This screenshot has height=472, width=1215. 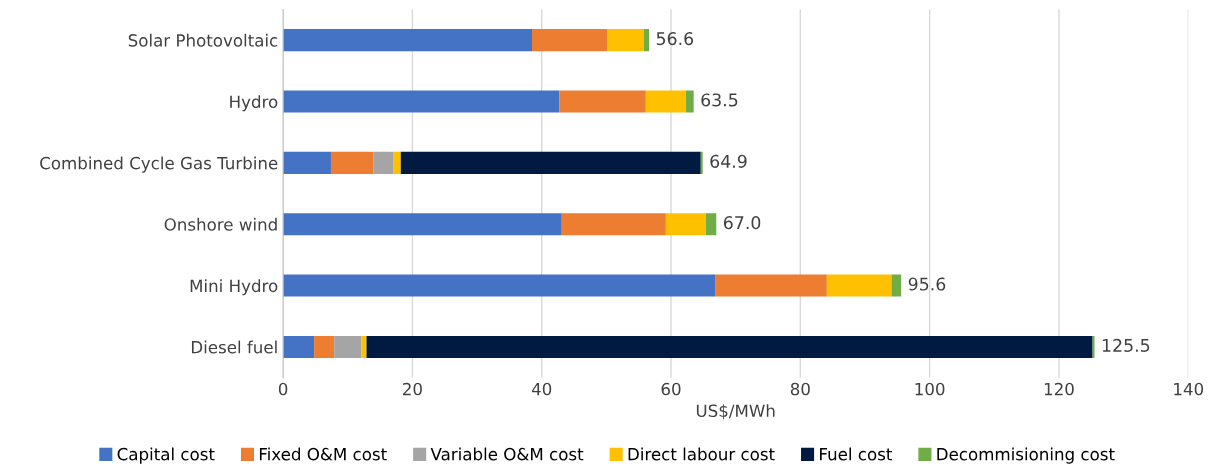 What do you see at coordinates (1126, 345) in the screenshot?
I see `total-label: 125.5` at bounding box center [1126, 345].